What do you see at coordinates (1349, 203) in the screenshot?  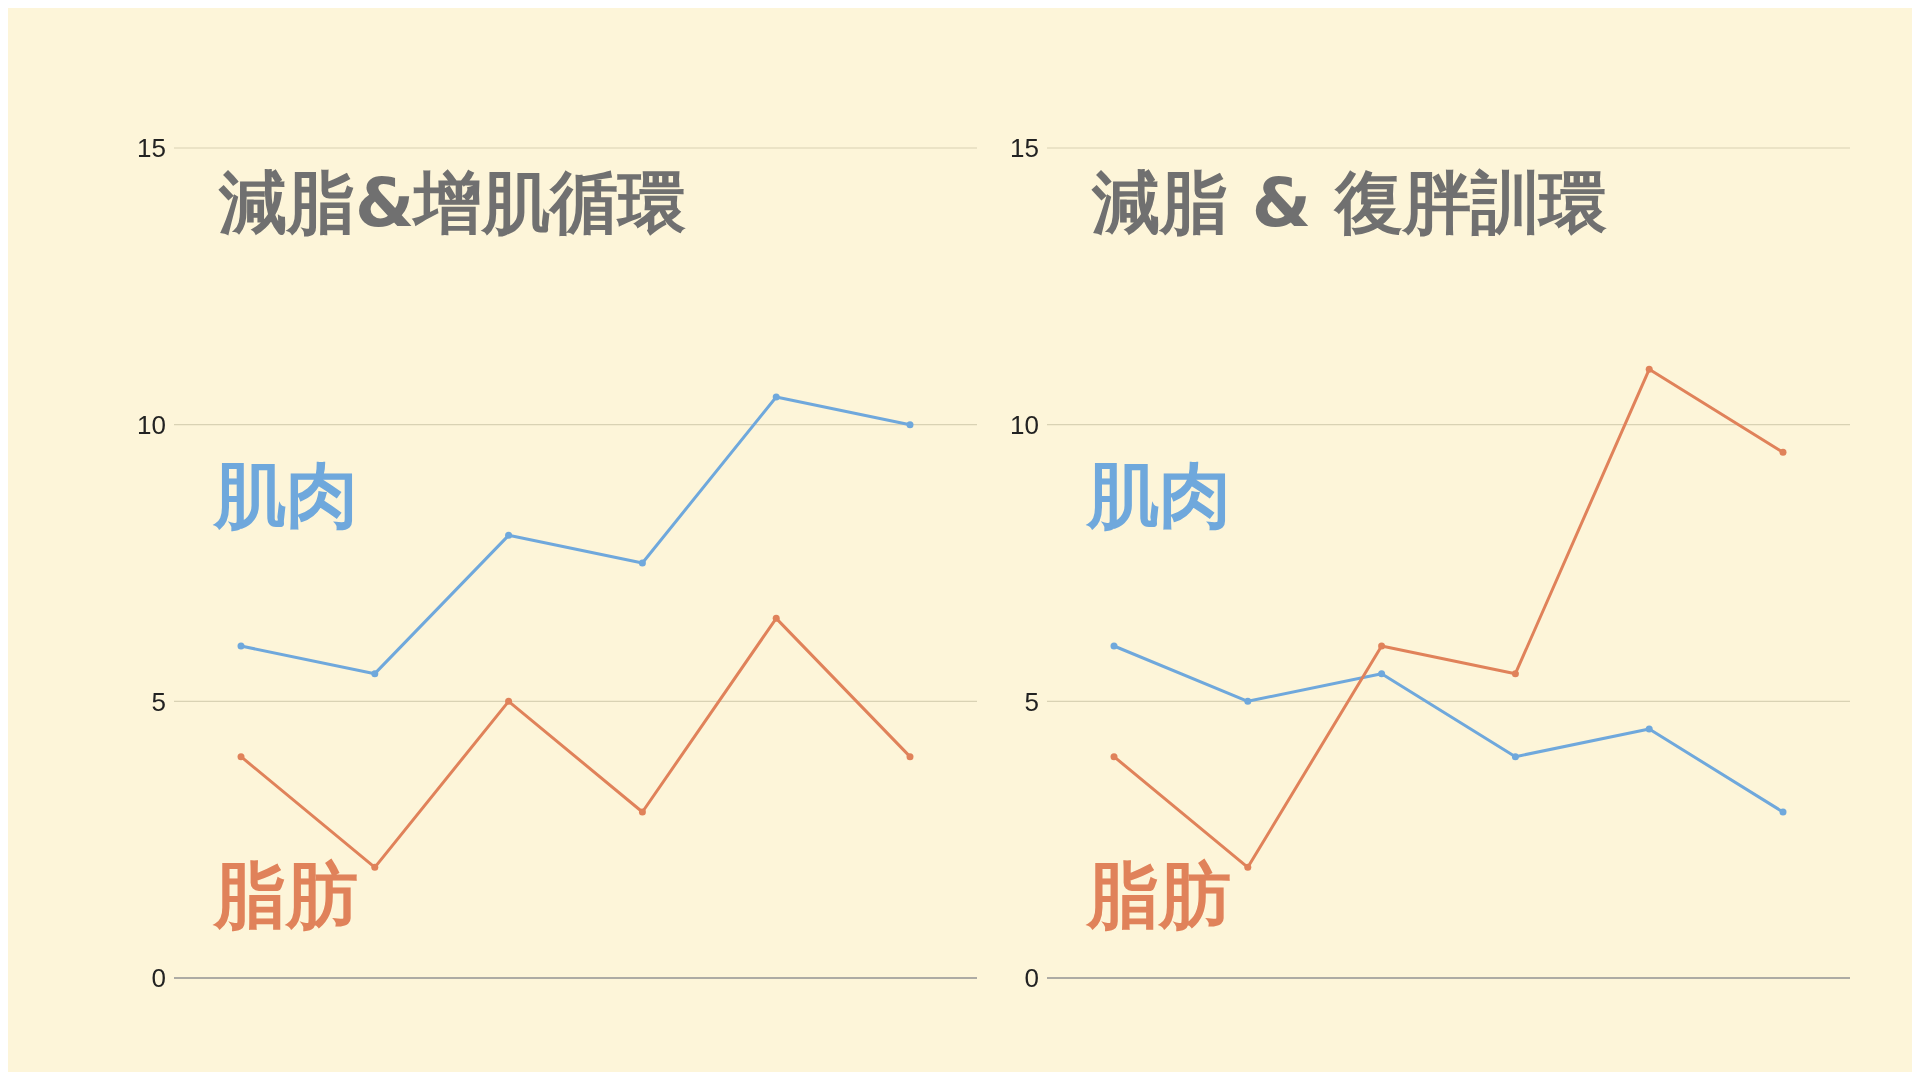 I see `chart-title: 減脂 & 復胖訓環` at bounding box center [1349, 203].